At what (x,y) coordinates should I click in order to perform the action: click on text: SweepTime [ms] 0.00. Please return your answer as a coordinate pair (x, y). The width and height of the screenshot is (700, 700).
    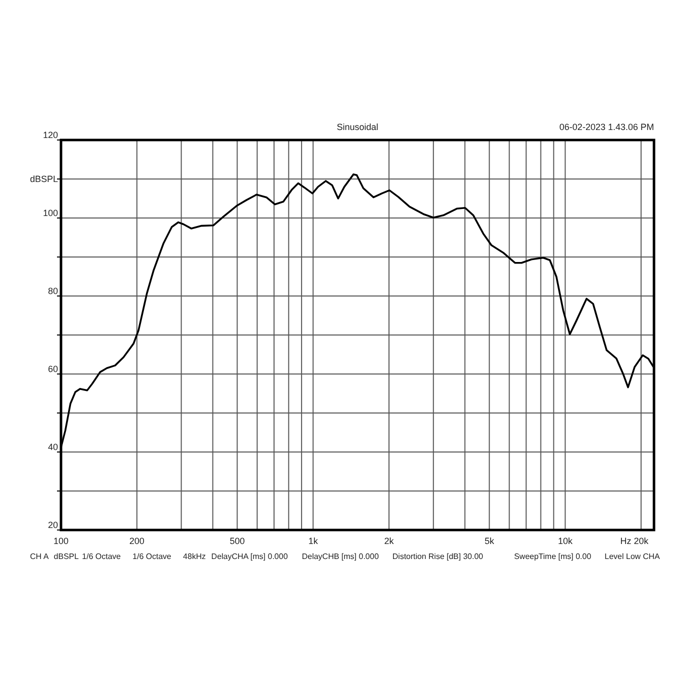
    Looking at the image, I should click on (553, 556).